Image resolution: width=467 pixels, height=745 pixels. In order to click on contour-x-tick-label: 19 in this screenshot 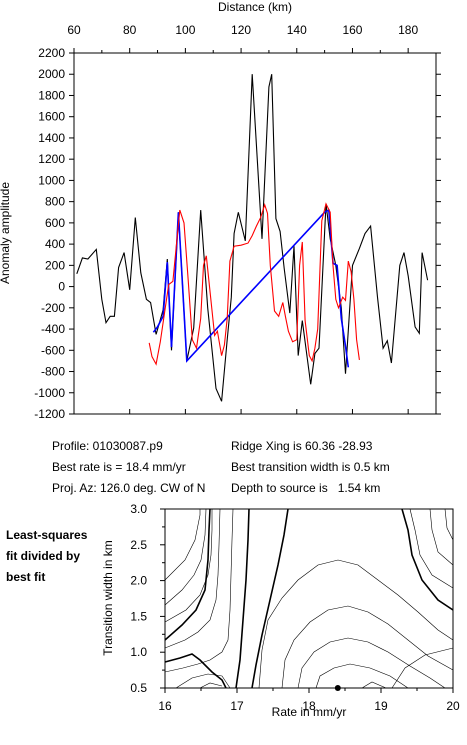, I will do `click(381, 706)`.